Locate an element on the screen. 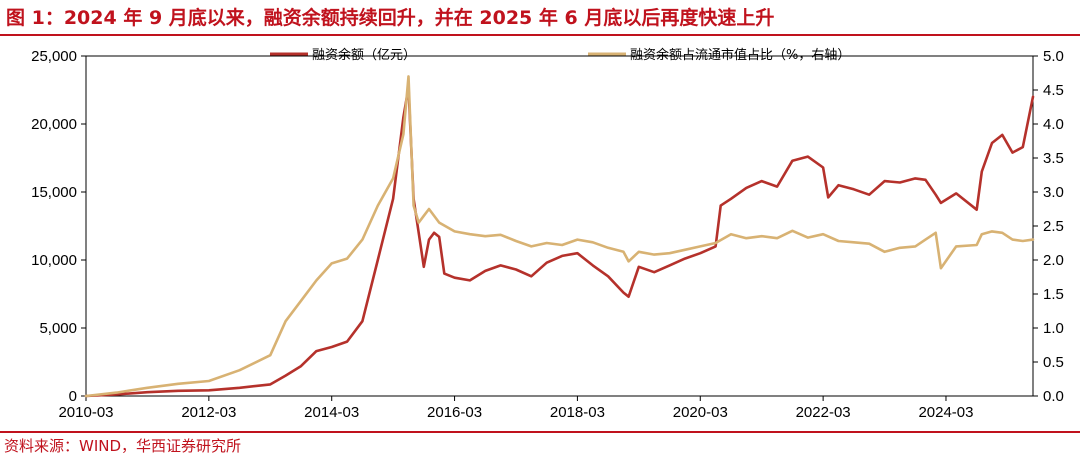 This screenshot has width=1080, height=460. y-tick-label: 10,000 is located at coordinates (54, 260).